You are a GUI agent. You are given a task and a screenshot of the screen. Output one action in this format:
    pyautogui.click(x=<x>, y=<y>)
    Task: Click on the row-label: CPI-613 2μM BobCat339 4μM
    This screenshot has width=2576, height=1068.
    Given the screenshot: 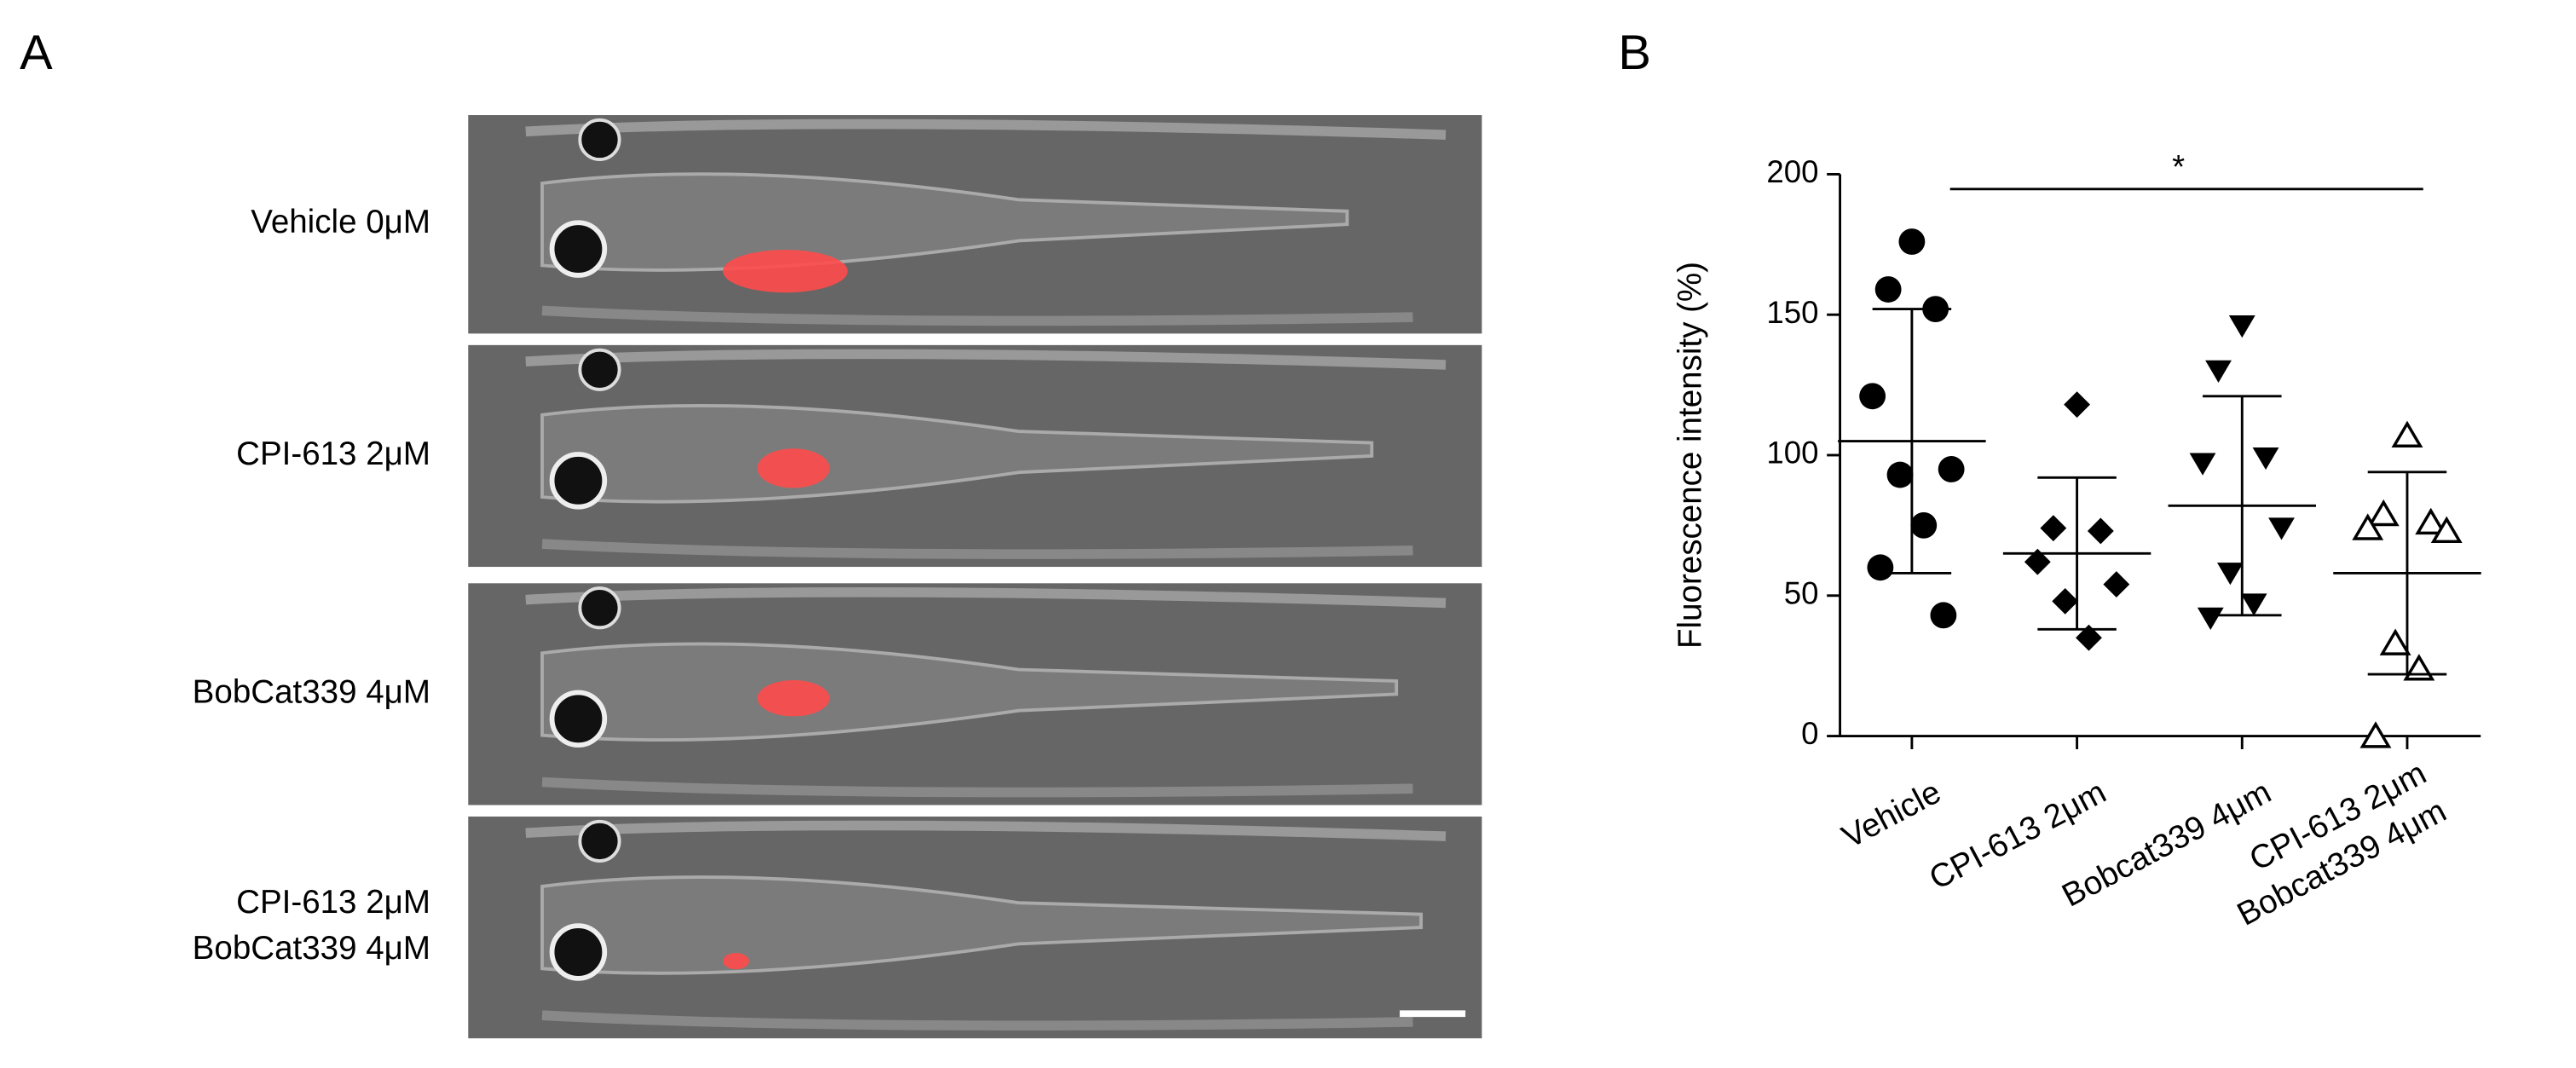 What is the action you would take?
    pyautogui.click(x=311, y=925)
    